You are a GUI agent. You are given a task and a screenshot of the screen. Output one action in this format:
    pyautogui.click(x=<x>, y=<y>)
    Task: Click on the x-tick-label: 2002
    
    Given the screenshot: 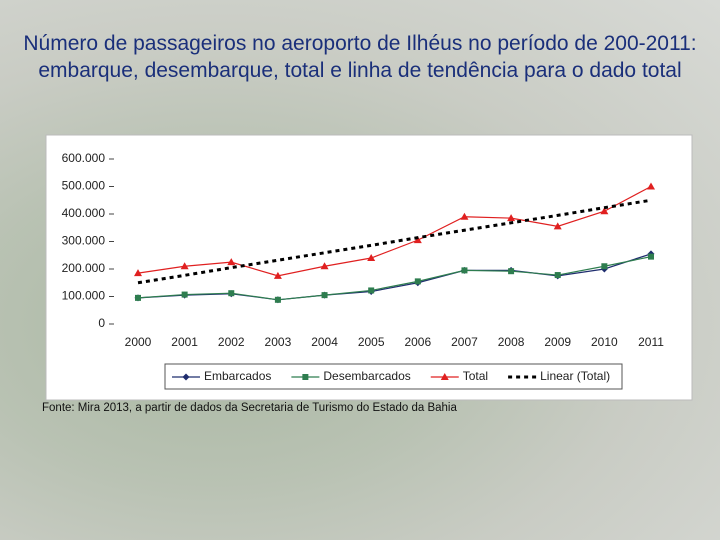 What is the action you would take?
    pyautogui.click(x=231, y=342)
    